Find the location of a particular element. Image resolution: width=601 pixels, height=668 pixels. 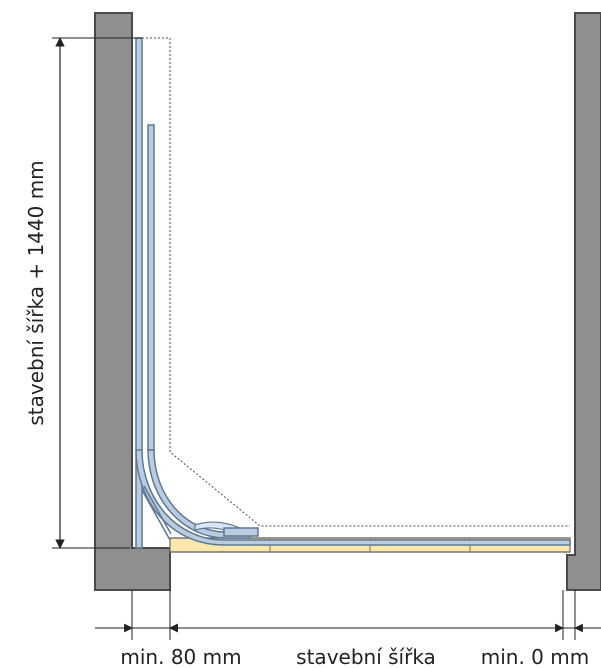

width-dimension-label: stavební šířka is located at coordinates (366, 656).